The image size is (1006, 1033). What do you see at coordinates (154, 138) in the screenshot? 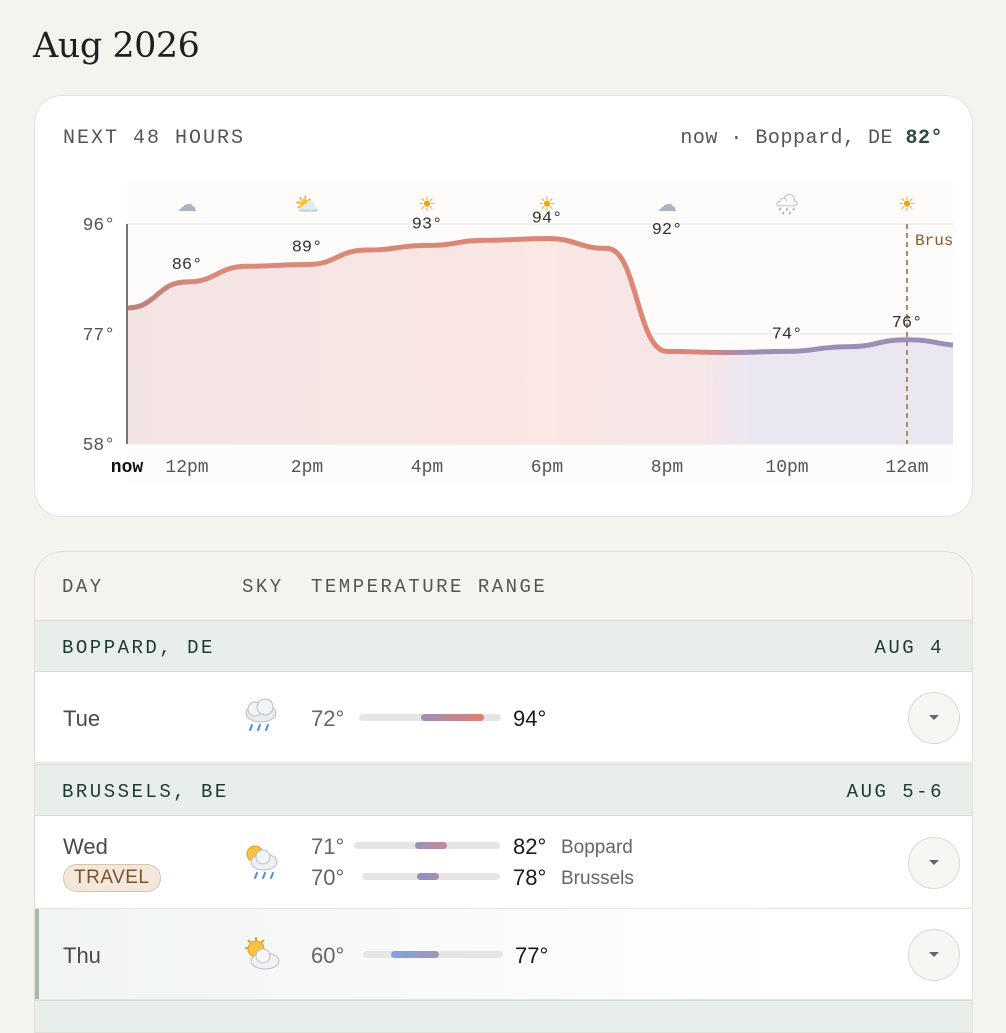
I see `forecast-header: NEXT 48 HOURS` at bounding box center [154, 138].